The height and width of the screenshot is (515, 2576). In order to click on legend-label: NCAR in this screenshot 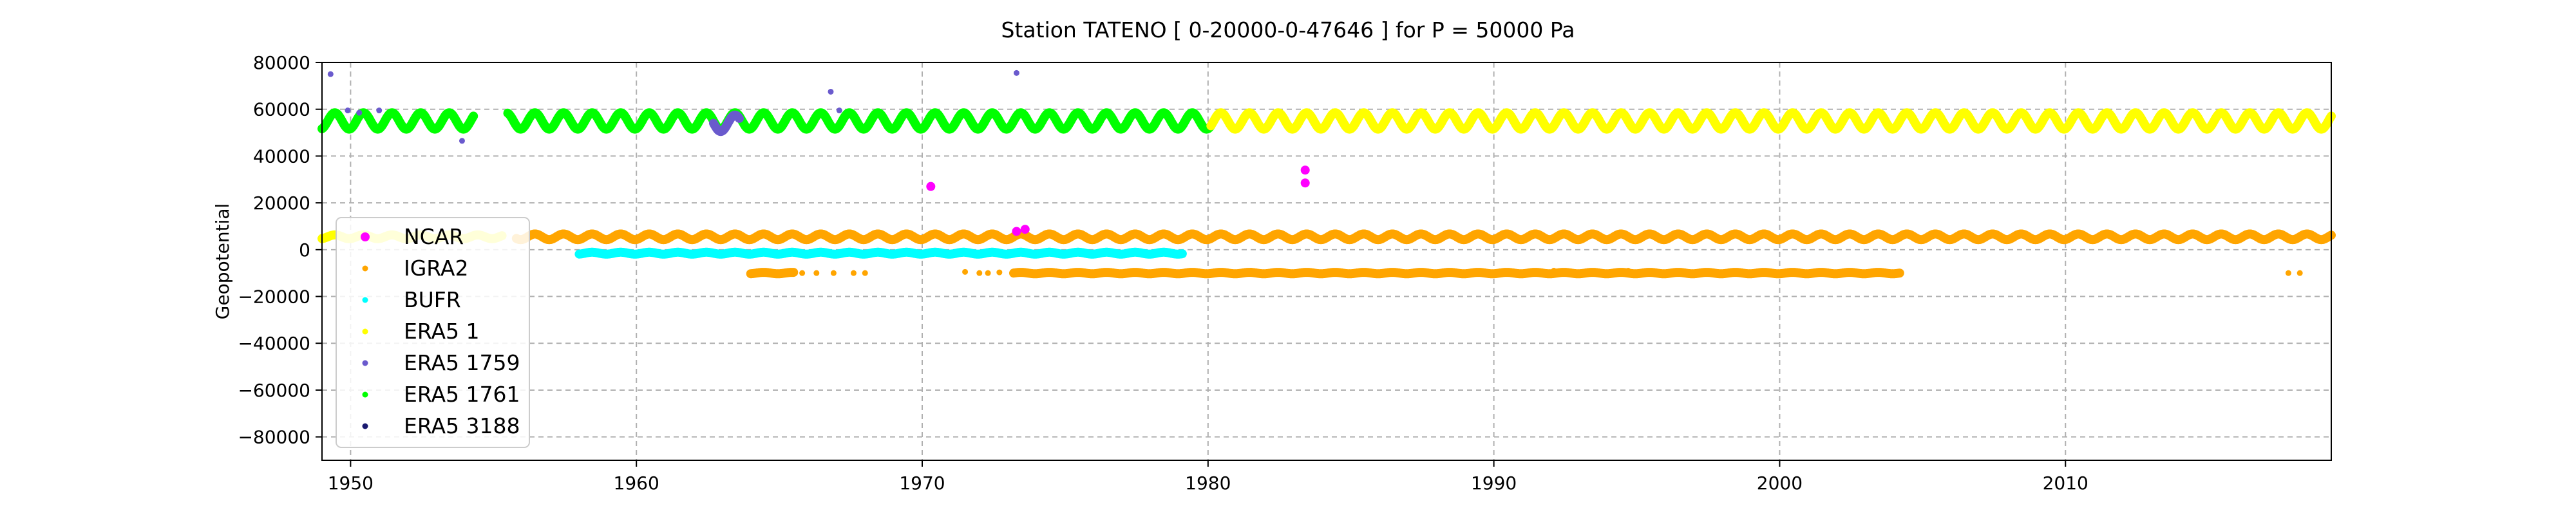, I will do `click(434, 236)`.